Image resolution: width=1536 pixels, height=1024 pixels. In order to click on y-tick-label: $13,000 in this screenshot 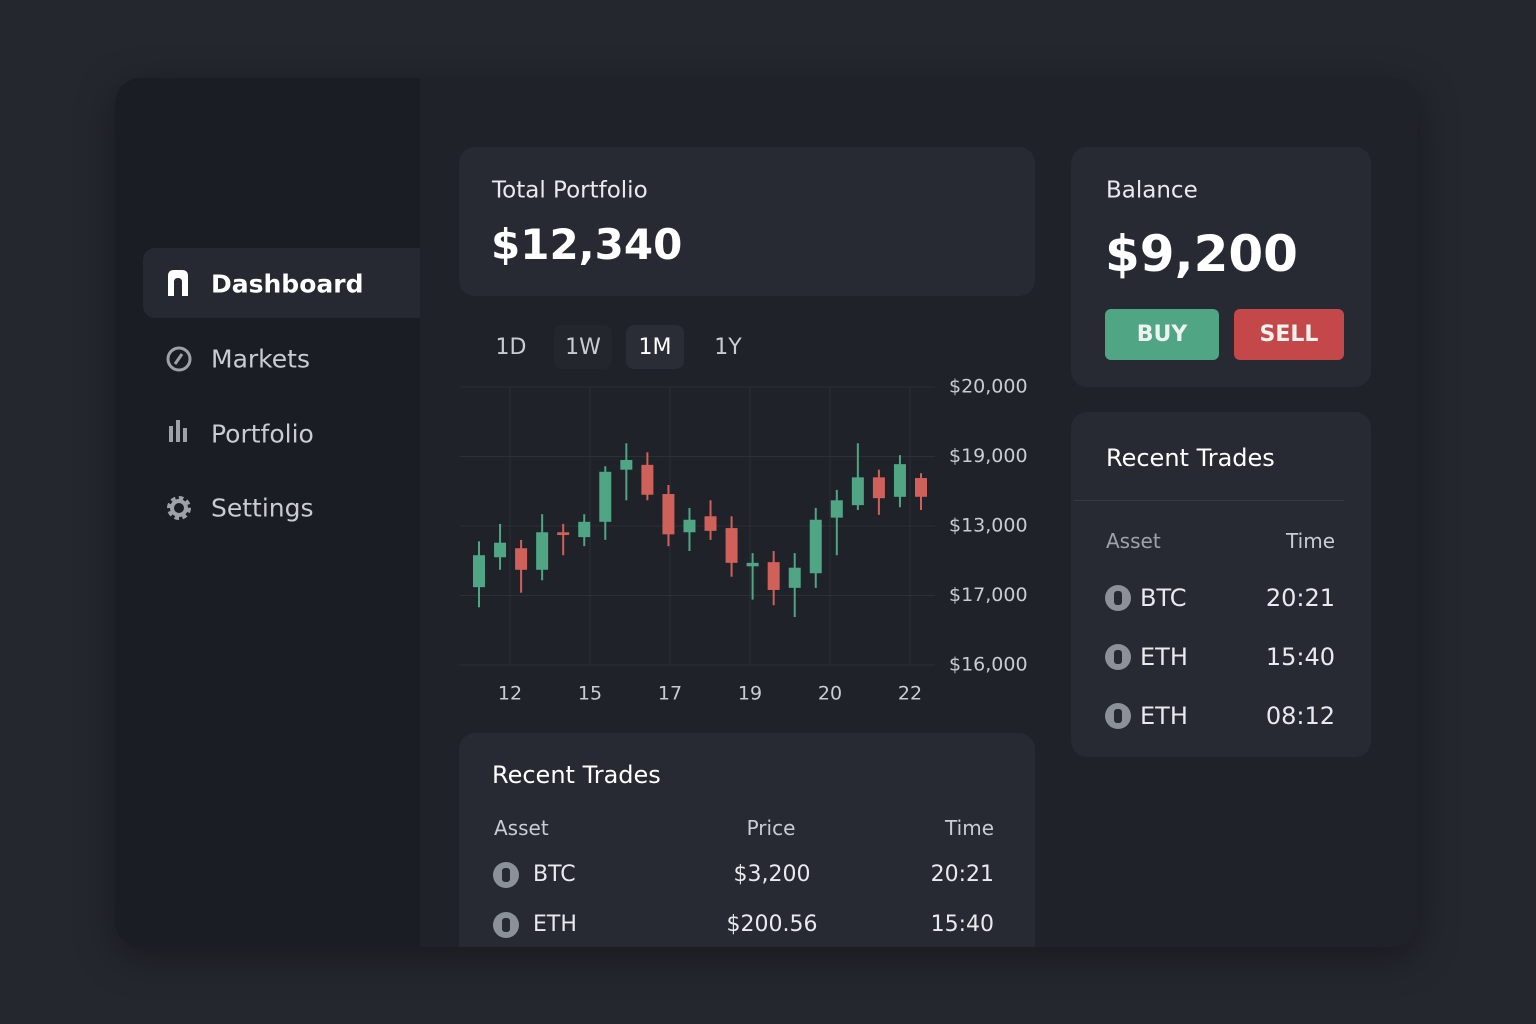, I will do `click(988, 526)`.